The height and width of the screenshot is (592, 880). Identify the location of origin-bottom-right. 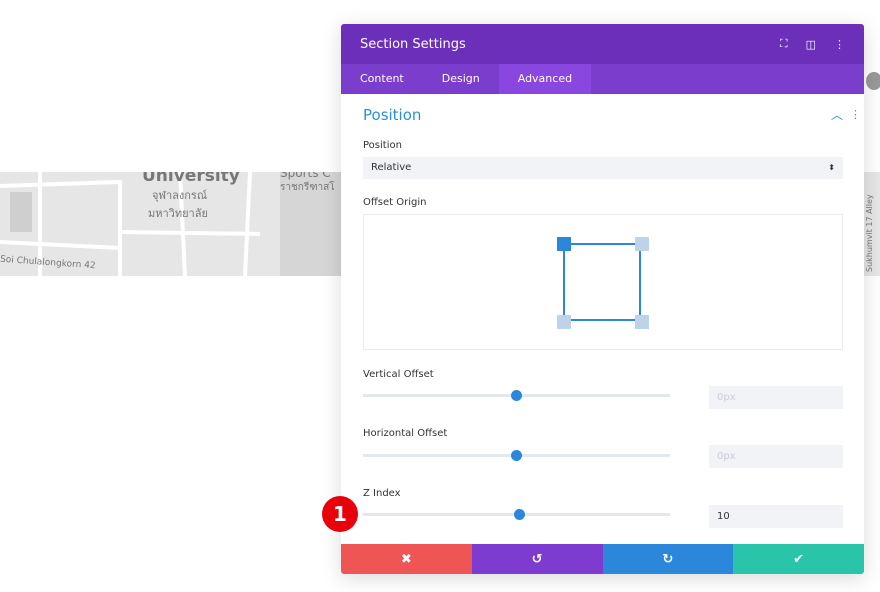
(642, 322).